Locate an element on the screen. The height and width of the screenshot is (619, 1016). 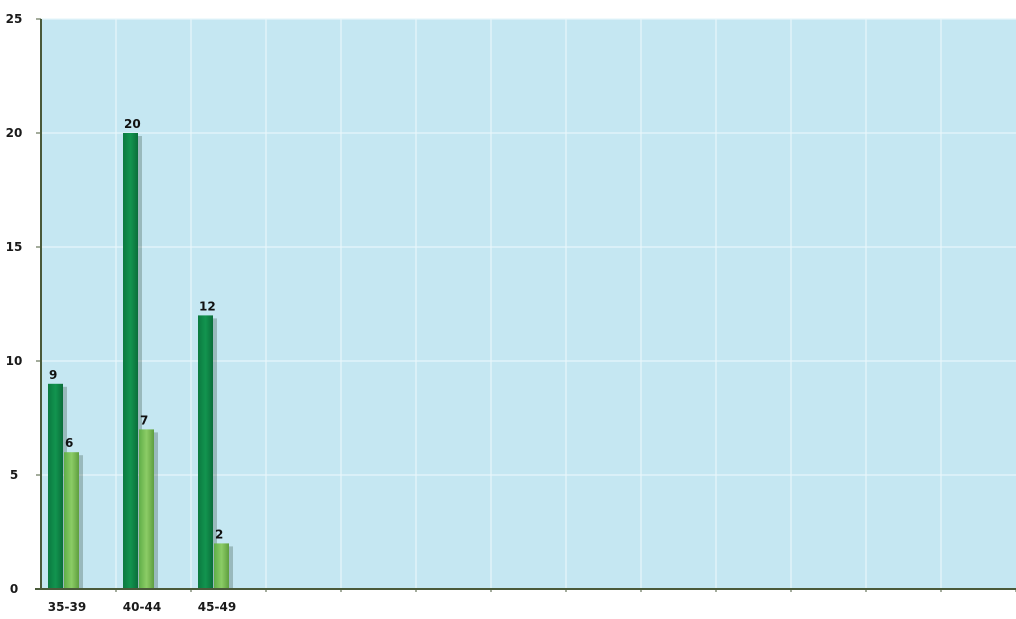
y-tick-label: 5 is located at coordinates (14, 475).